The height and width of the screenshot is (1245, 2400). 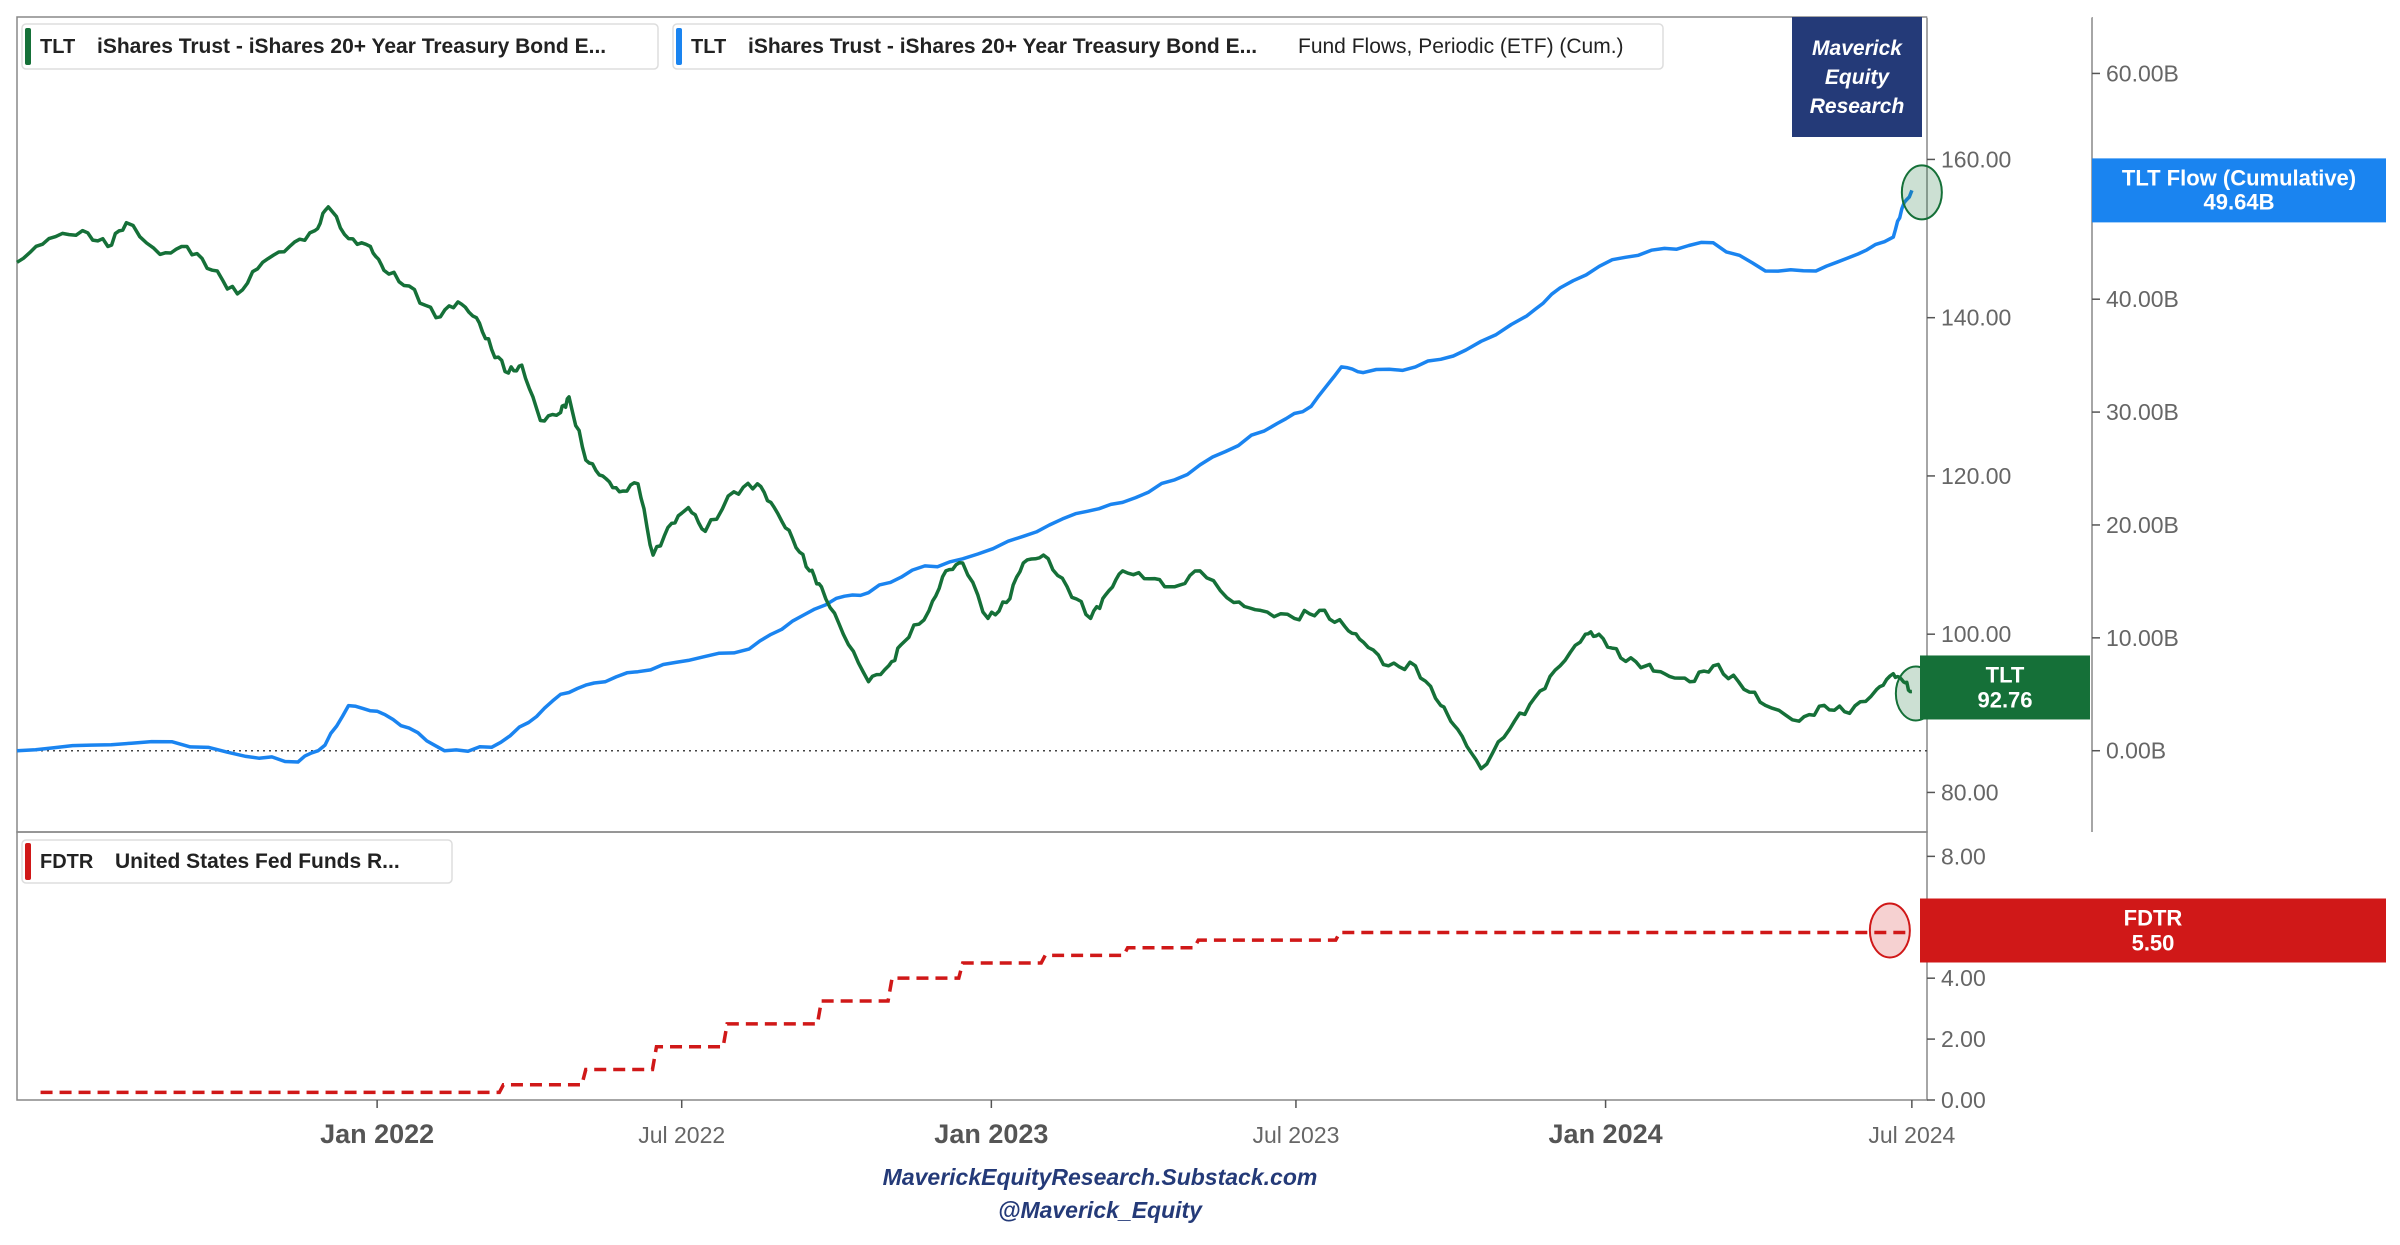 I want to click on bottom-panel-axis-ticks: 0.002.004.006.008.00, so click(x=1956, y=978).